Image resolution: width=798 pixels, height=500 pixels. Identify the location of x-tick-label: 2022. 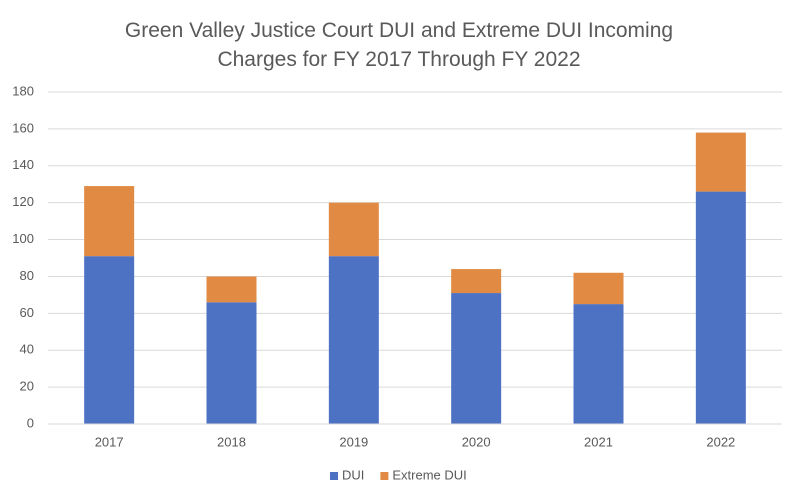
(720, 441).